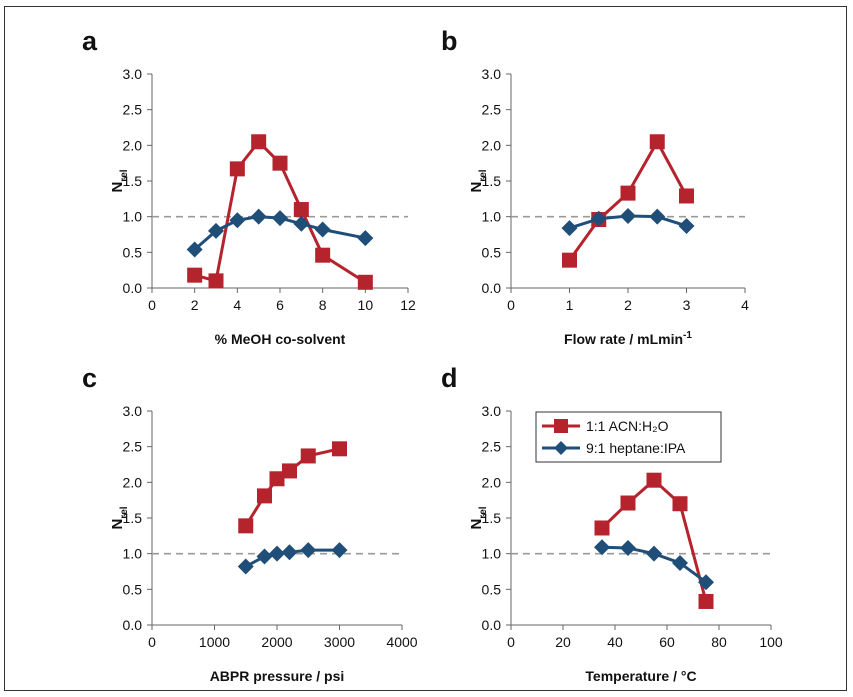 The width and height of the screenshot is (853, 697). I want to click on panel-letter: c, so click(89, 378).